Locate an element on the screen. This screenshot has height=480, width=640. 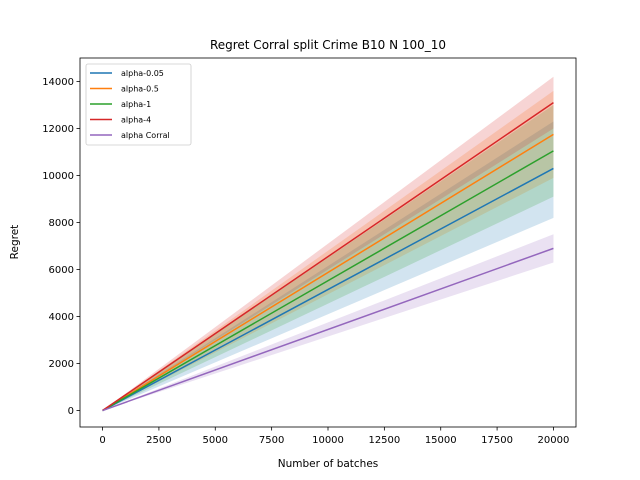
x-tick-label: 5000 is located at coordinates (215, 440).